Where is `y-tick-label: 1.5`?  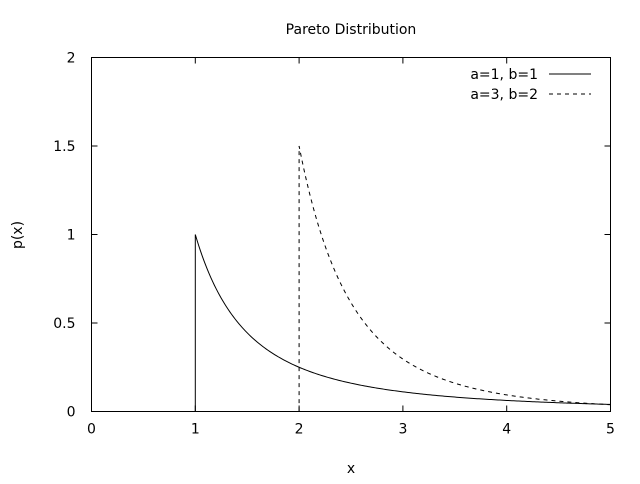 y-tick-label: 1.5 is located at coordinates (64, 147).